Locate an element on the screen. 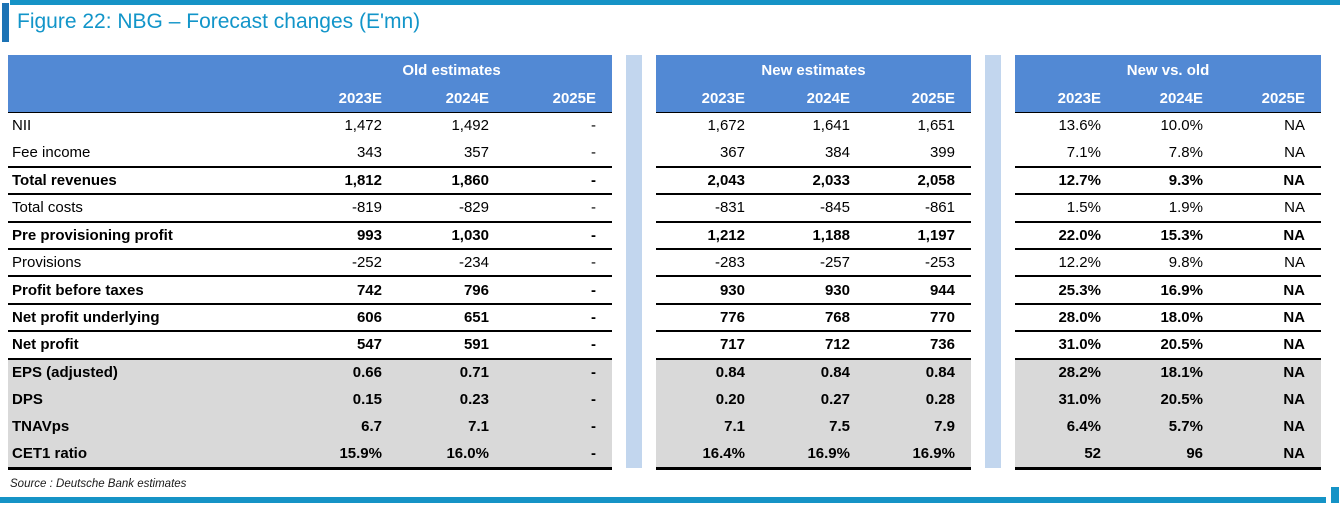 Image resolution: width=1340 pixels, height=516 pixels. value-cell-vs-1: 18.0% is located at coordinates (1168, 318).